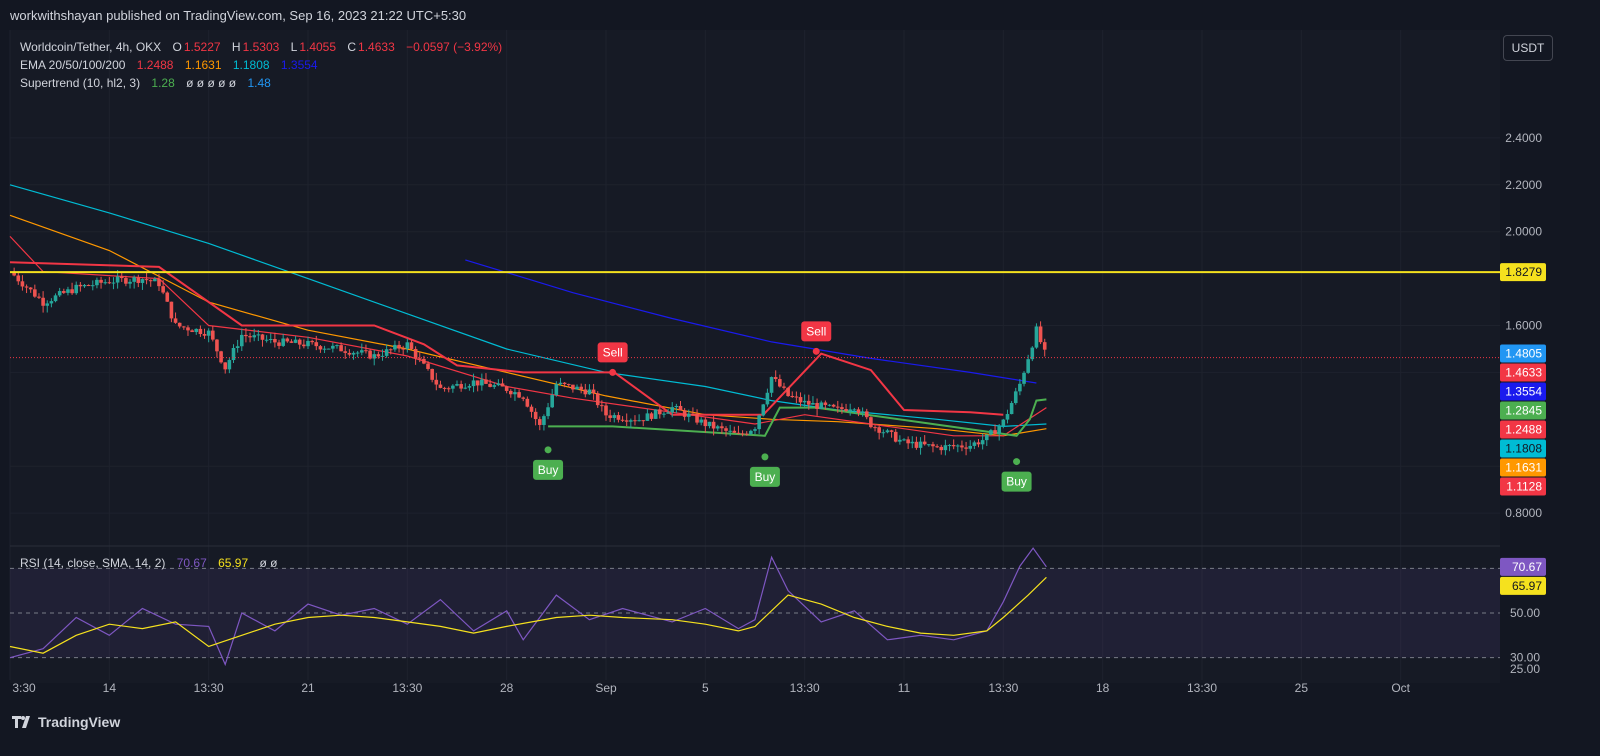 The image size is (1600, 756). What do you see at coordinates (1302, 688) in the screenshot?
I see `time-tick-label: 25` at bounding box center [1302, 688].